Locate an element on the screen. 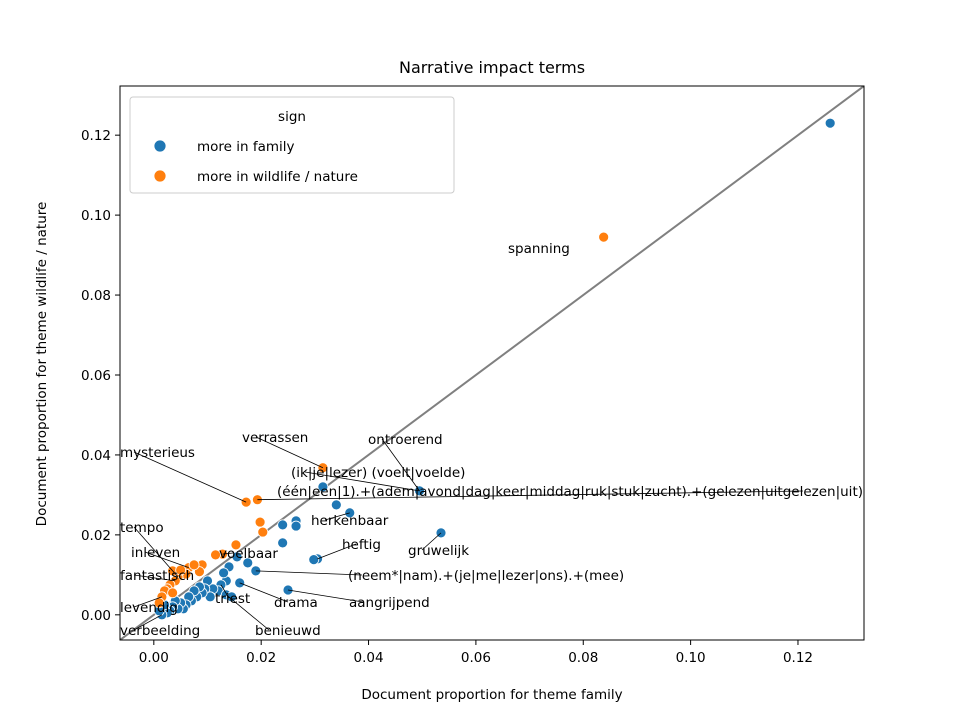  annotation-label: verbeelding is located at coordinates (160, 631).